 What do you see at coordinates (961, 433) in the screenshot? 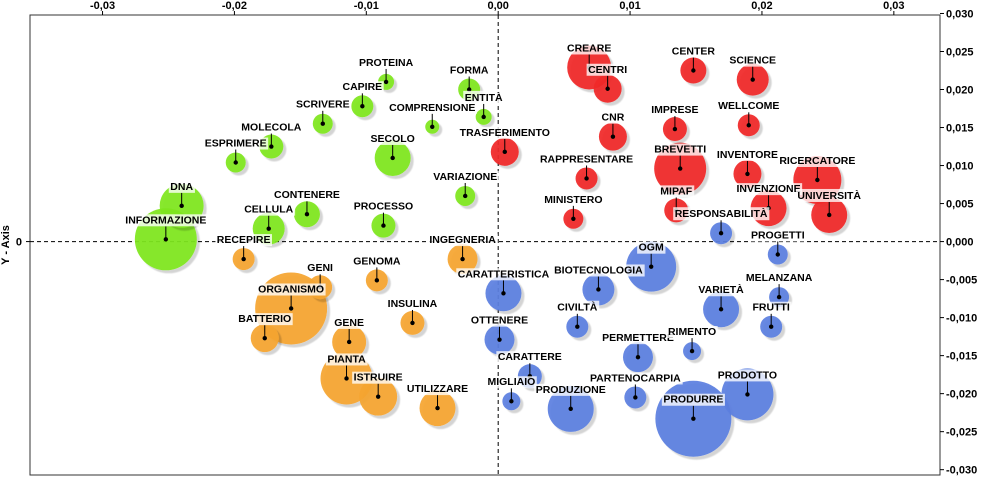
I see `y-tick-label: -0,025` at bounding box center [961, 433].